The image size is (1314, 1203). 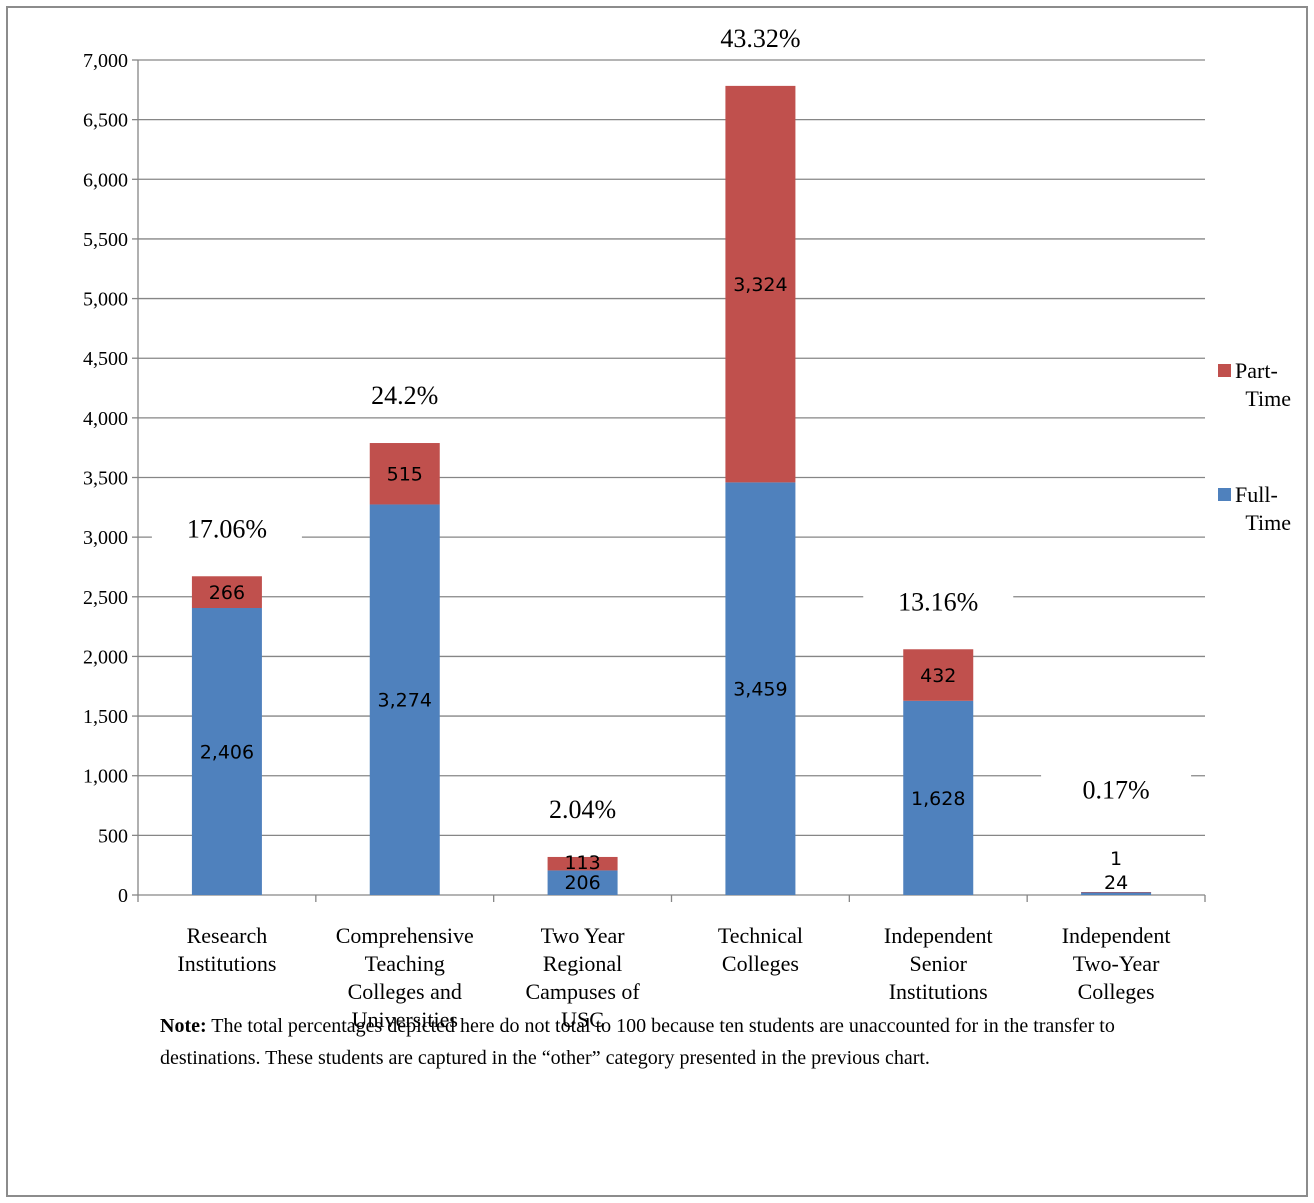 What do you see at coordinates (105, 180) in the screenshot?
I see `y-tick-label: 6,000` at bounding box center [105, 180].